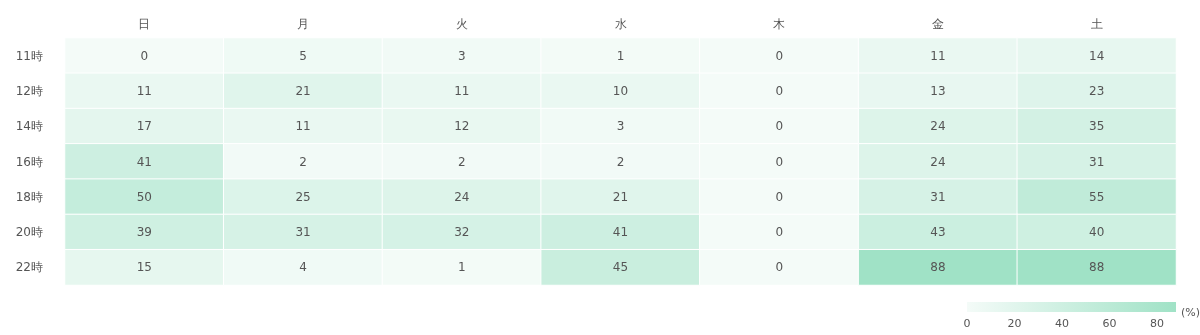 The image size is (1200, 335). I want to click on data-label: 55, so click(1097, 196).